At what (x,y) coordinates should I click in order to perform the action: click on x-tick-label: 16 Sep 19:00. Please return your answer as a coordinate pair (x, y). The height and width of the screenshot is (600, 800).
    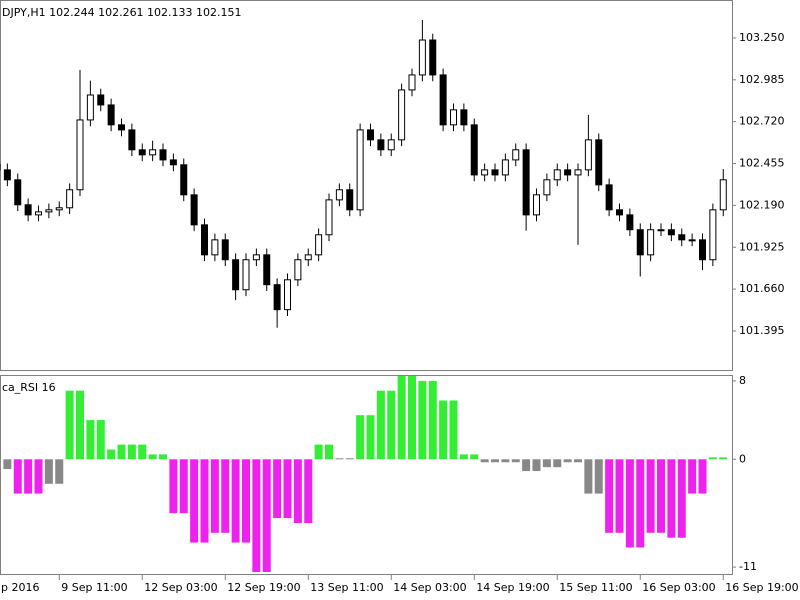
    Looking at the image, I should click on (761, 587).